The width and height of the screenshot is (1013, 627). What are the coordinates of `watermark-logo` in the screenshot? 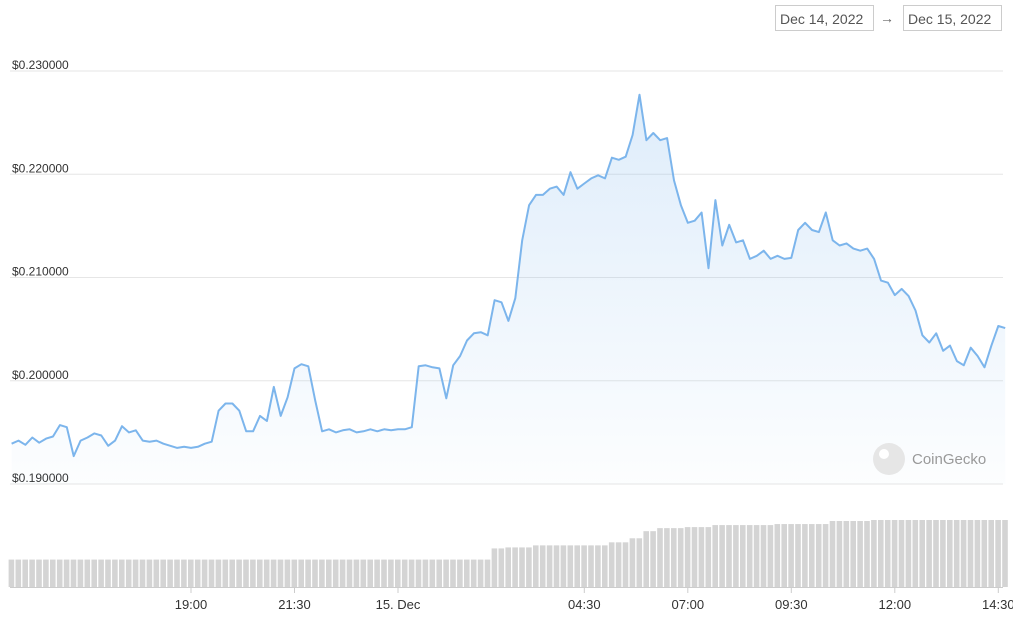 It's located at (889, 459).